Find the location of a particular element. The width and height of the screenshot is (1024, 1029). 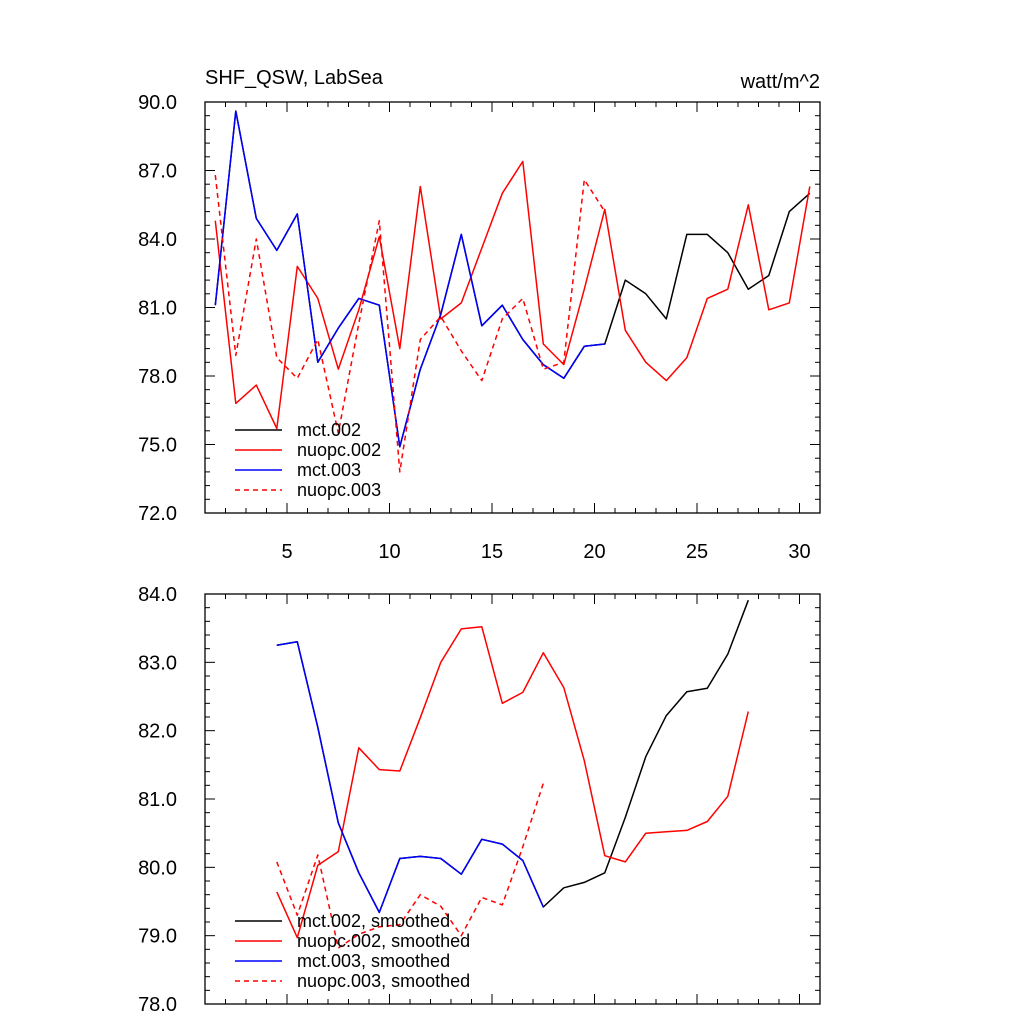

units-label: watt/m^2 is located at coordinates (780, 82).